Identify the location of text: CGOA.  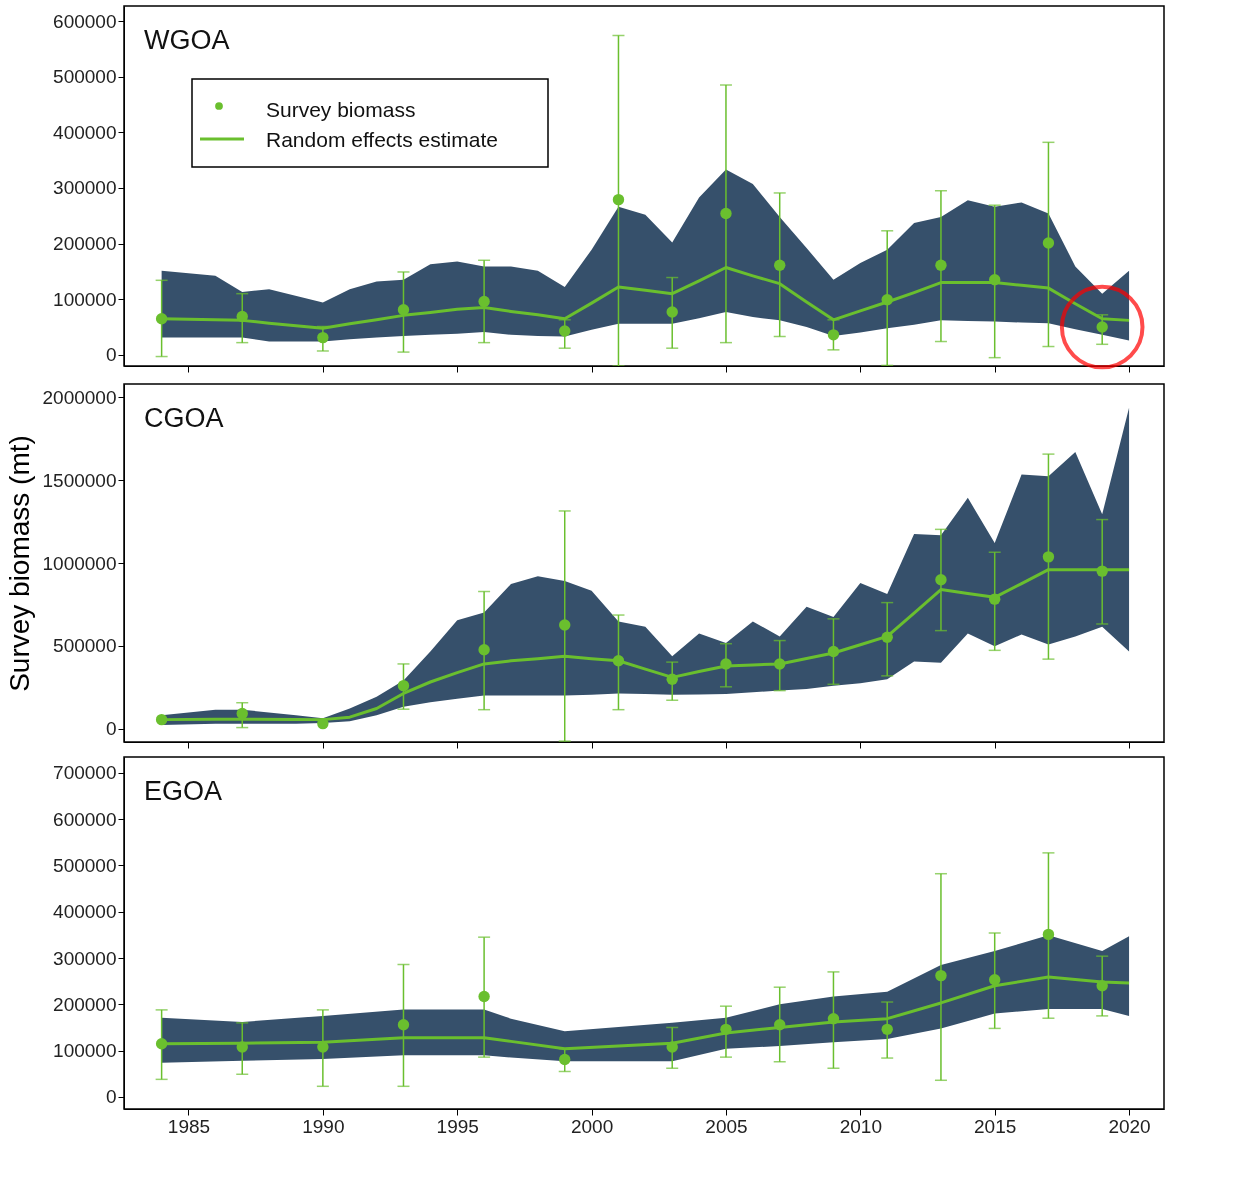
(184, 418).